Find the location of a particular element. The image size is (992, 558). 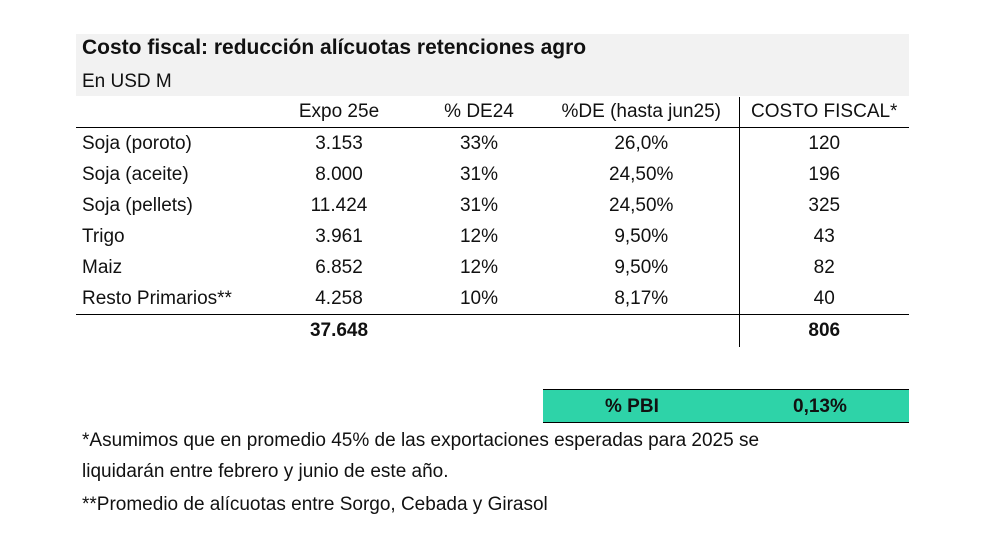

page-subtitle: En USD M is located at coordinates (127, 81).